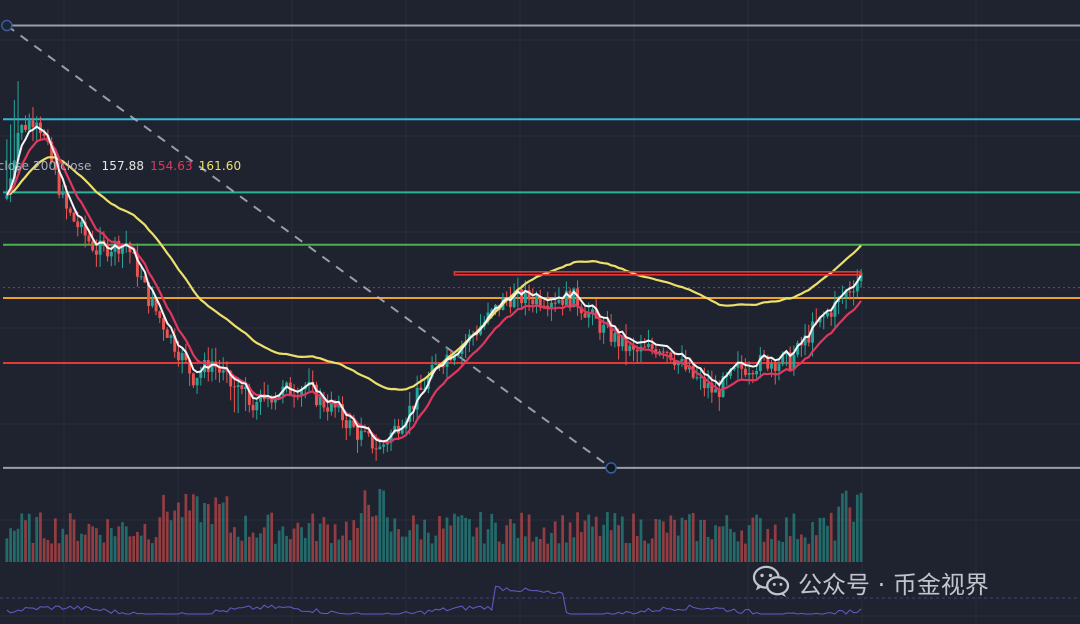 The height and width of the screenshot is (624, 1080). I want to click on wechat-icon, so click(771, 581).